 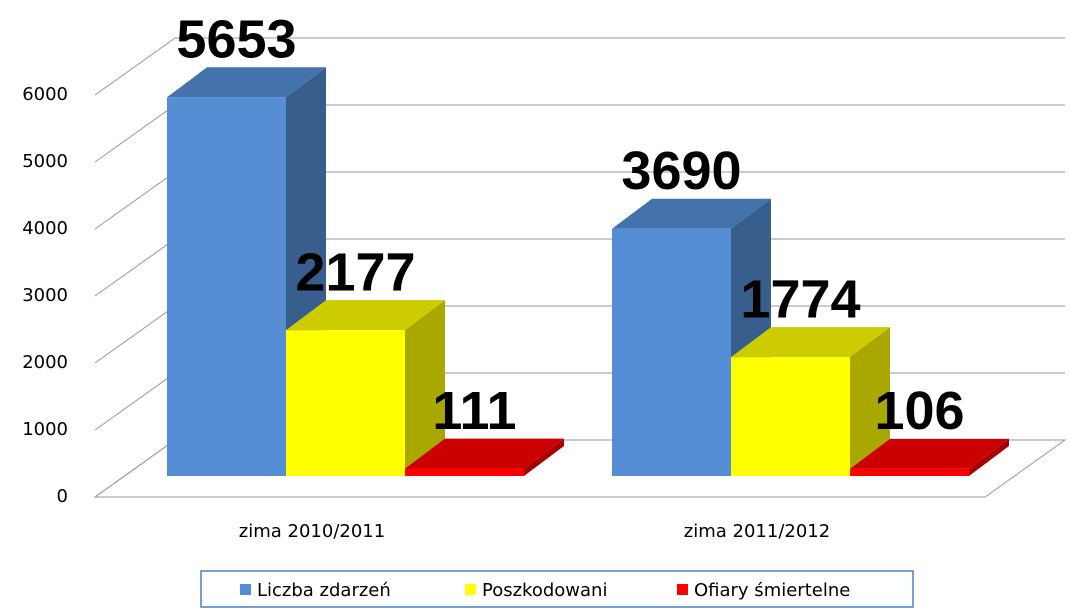 I want to click on y-tick-label: 3000, so click(x=45, y=295).